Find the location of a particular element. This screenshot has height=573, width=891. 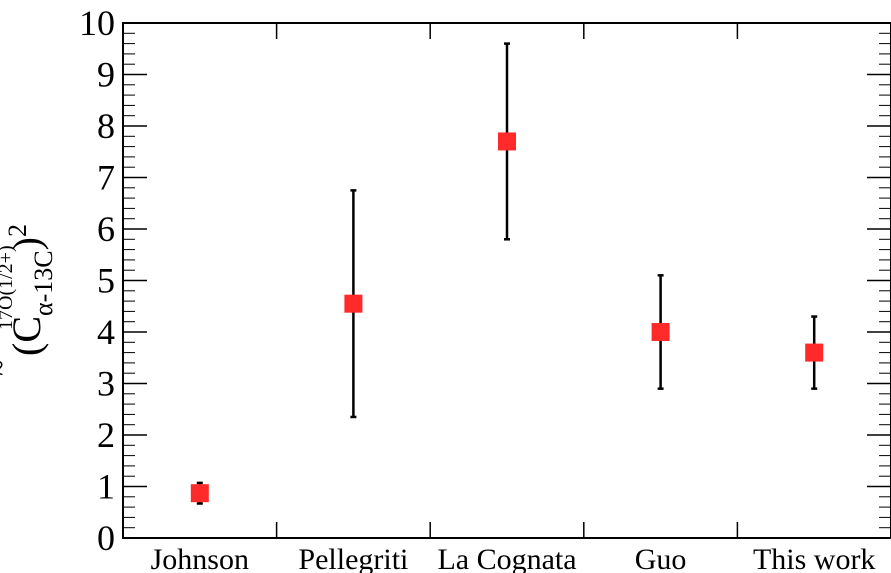

y-tick-label: 2 is located at coordinates (106, 435).